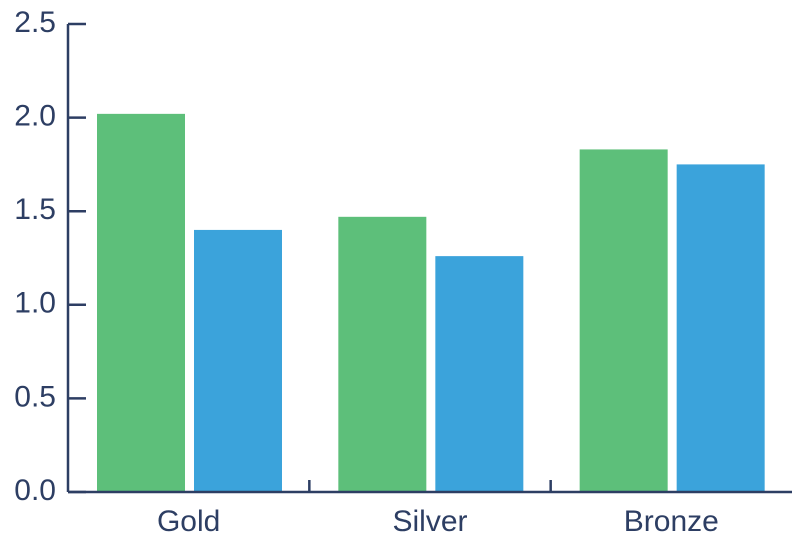 The image size is (792, 537). What do you see at coordinates (35, 303) in the screenshot?
I see `y-tick-label: 1.0` at bounding box center [35, 303].